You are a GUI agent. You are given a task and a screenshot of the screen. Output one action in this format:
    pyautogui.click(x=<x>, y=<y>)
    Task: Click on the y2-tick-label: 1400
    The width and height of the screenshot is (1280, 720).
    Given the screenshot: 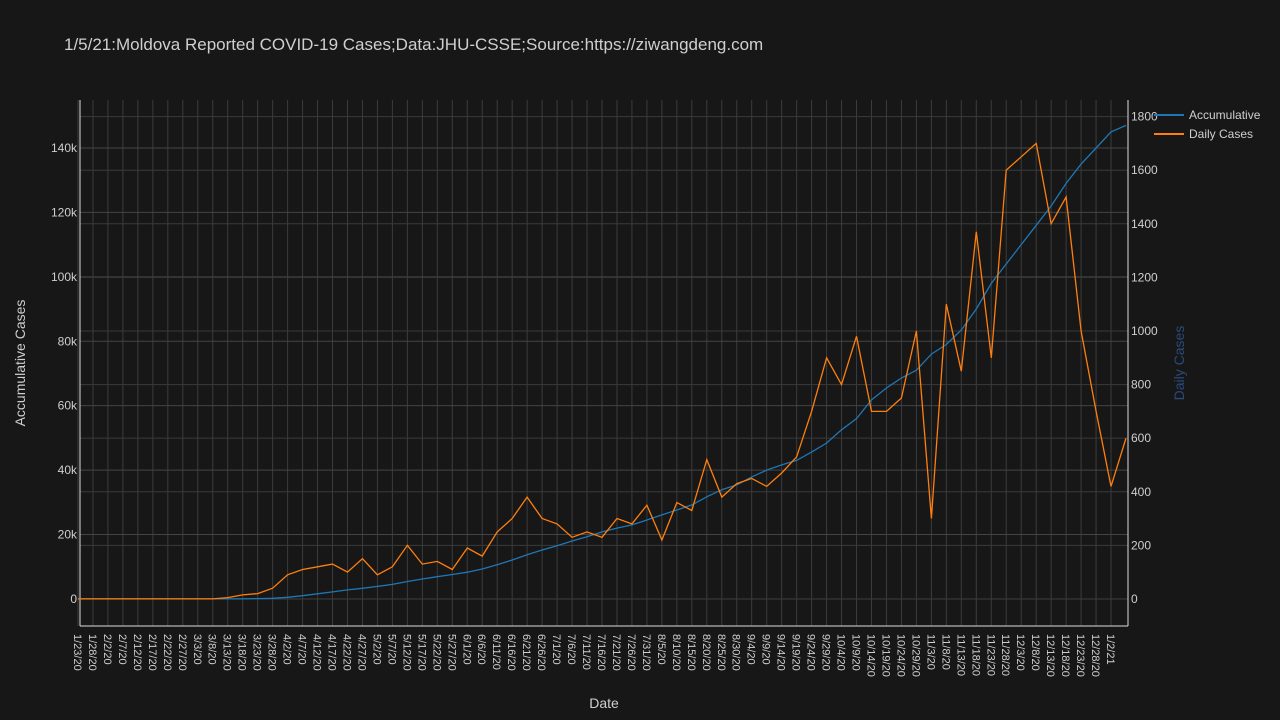 What is the action you would take?
    pyautogui.click(x=1144, y=224)
    